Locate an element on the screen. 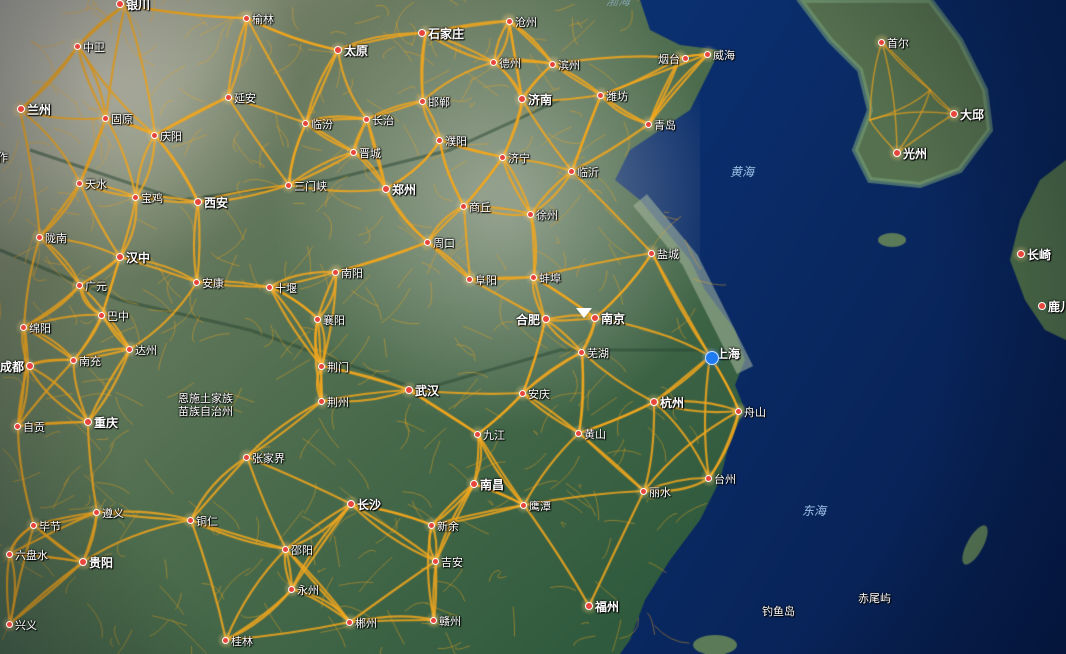 The width and height of the screenshot is (1066, 654). city-label-sanmenxia: 三门峡 is located at coordinates (306, 186).